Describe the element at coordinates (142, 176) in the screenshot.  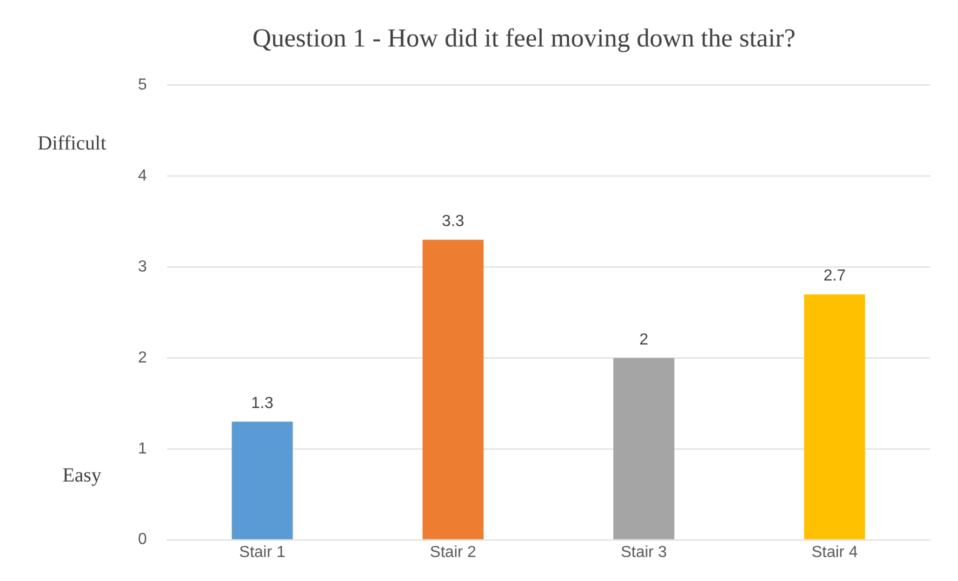
I see `y-tick-label: 4` at that location.